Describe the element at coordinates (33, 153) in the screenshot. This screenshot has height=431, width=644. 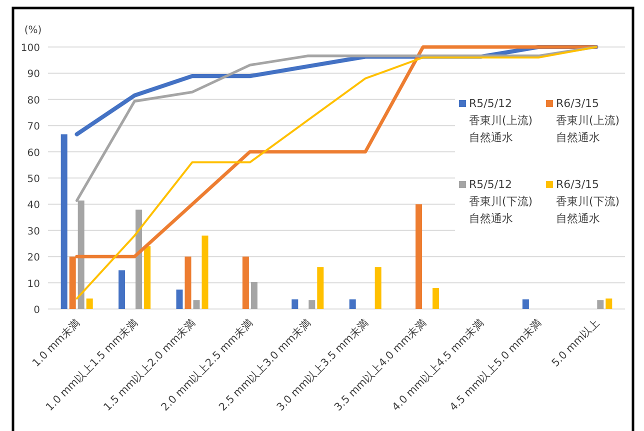
I see `y-tick-label: 60` at that location.